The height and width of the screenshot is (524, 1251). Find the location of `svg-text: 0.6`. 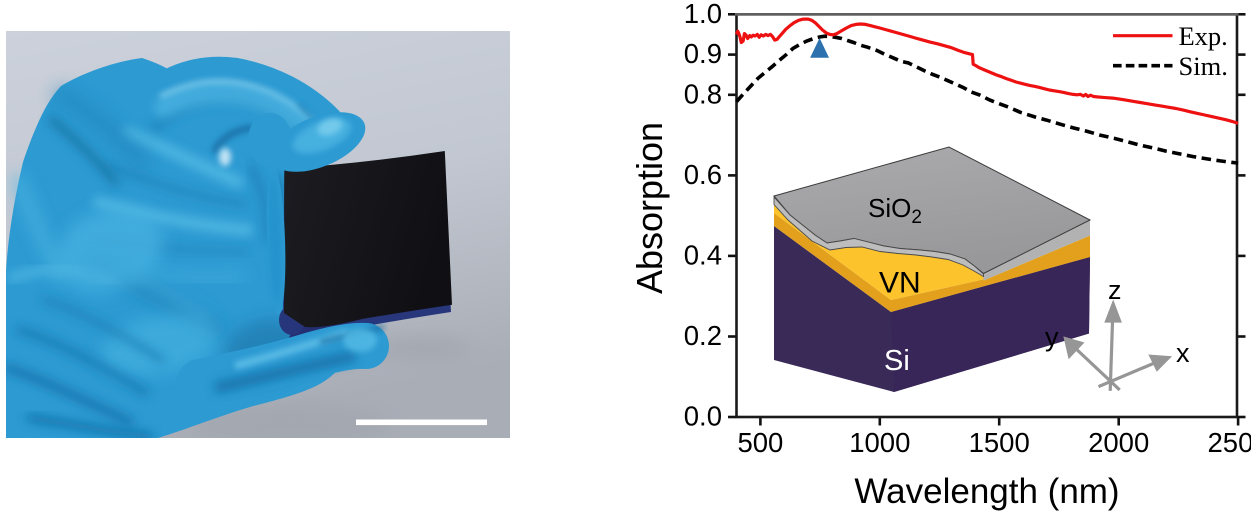

svg-text: 0.6 is located at coordinates (703, 174).